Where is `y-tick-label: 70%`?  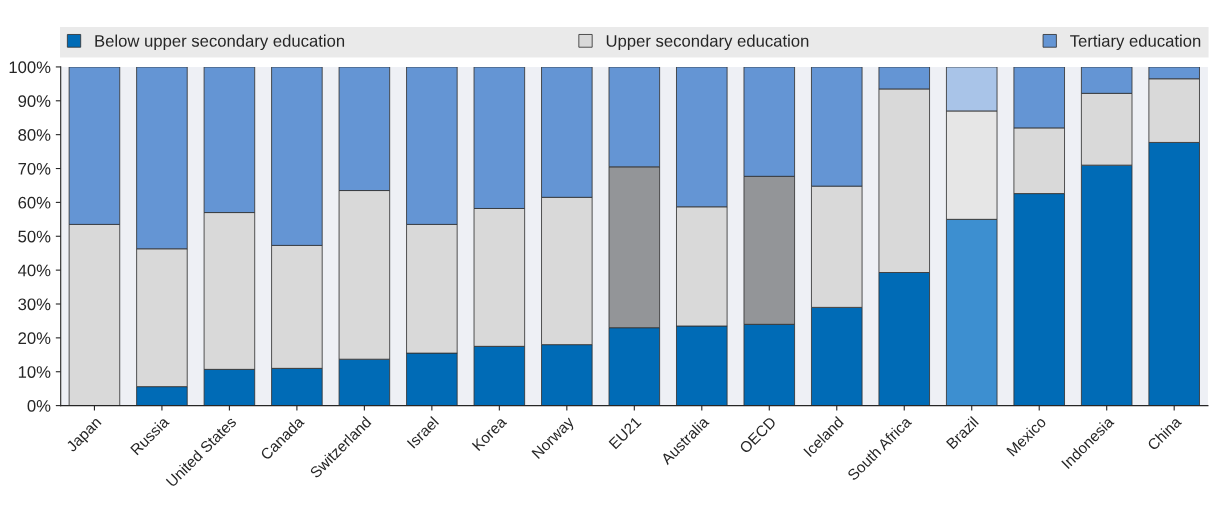
y-tick-label: 70% is located at coordinates (34, 168).